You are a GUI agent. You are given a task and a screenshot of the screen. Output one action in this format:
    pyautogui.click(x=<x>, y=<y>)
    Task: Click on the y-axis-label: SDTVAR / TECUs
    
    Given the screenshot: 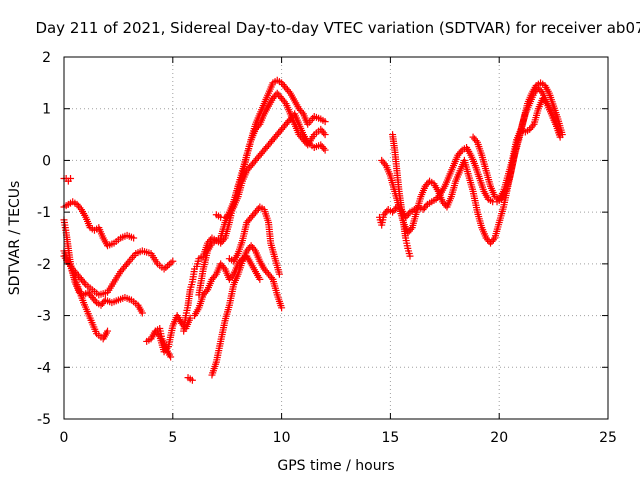 What is the action you would take?
    pyautogui.click(x=15, y=238)
    